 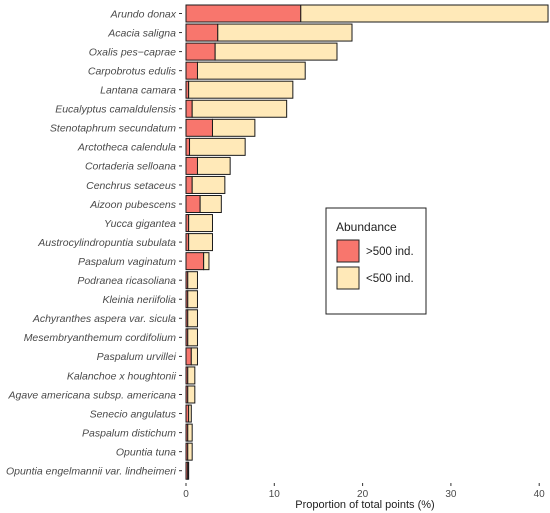 I want to click on category-label: Arundo donax, so click(x=143, y=14).